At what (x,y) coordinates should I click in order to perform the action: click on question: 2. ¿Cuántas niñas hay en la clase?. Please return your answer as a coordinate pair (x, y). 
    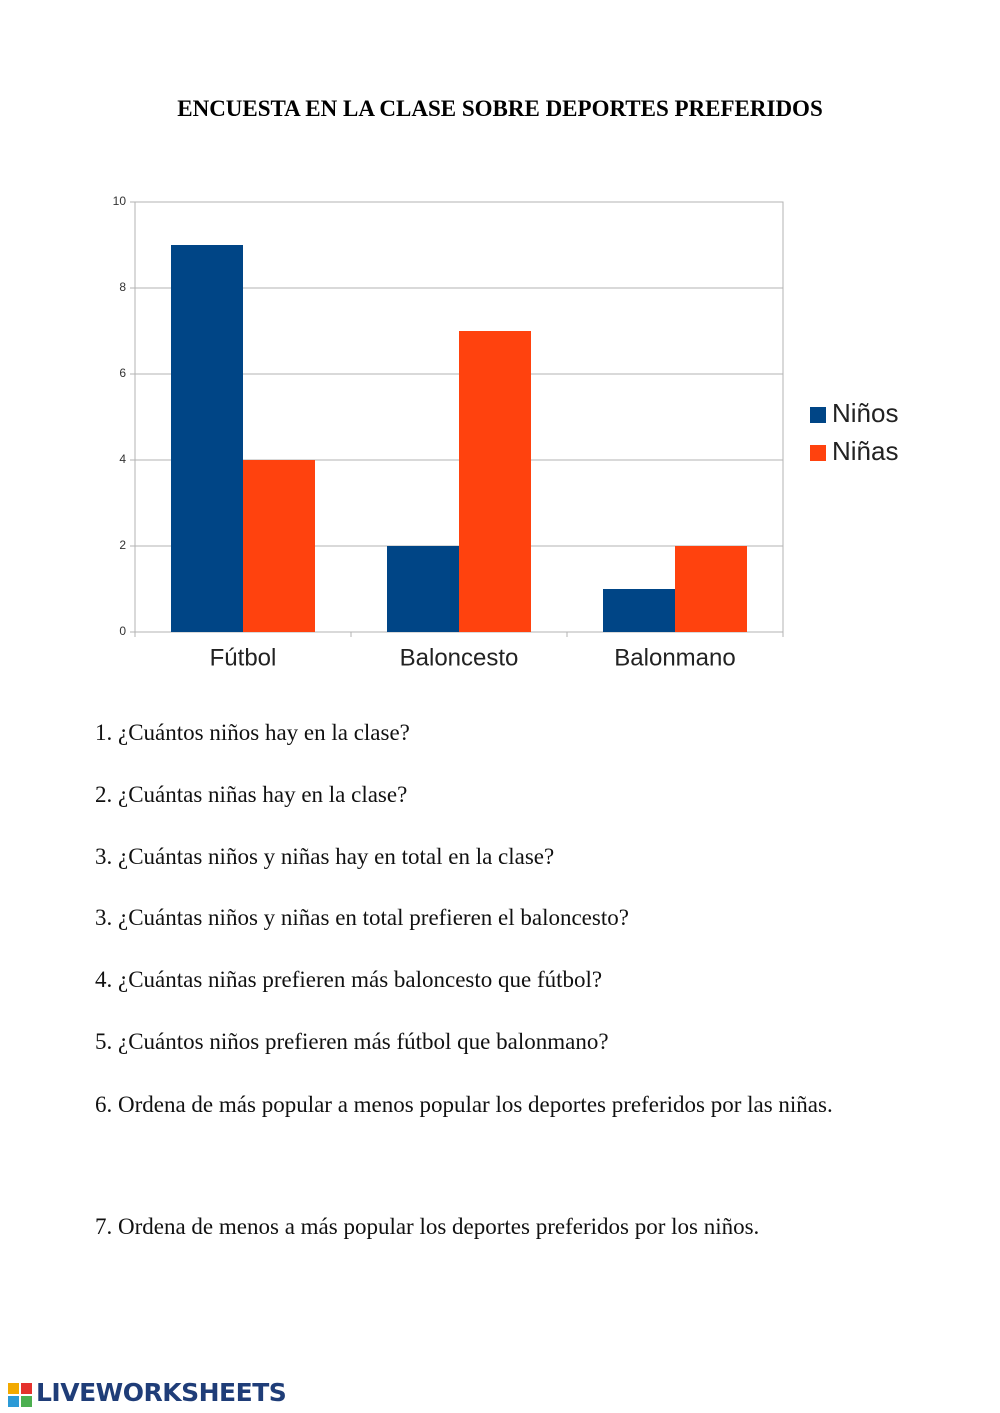
    Looking at the image, I should click on (251, 794).